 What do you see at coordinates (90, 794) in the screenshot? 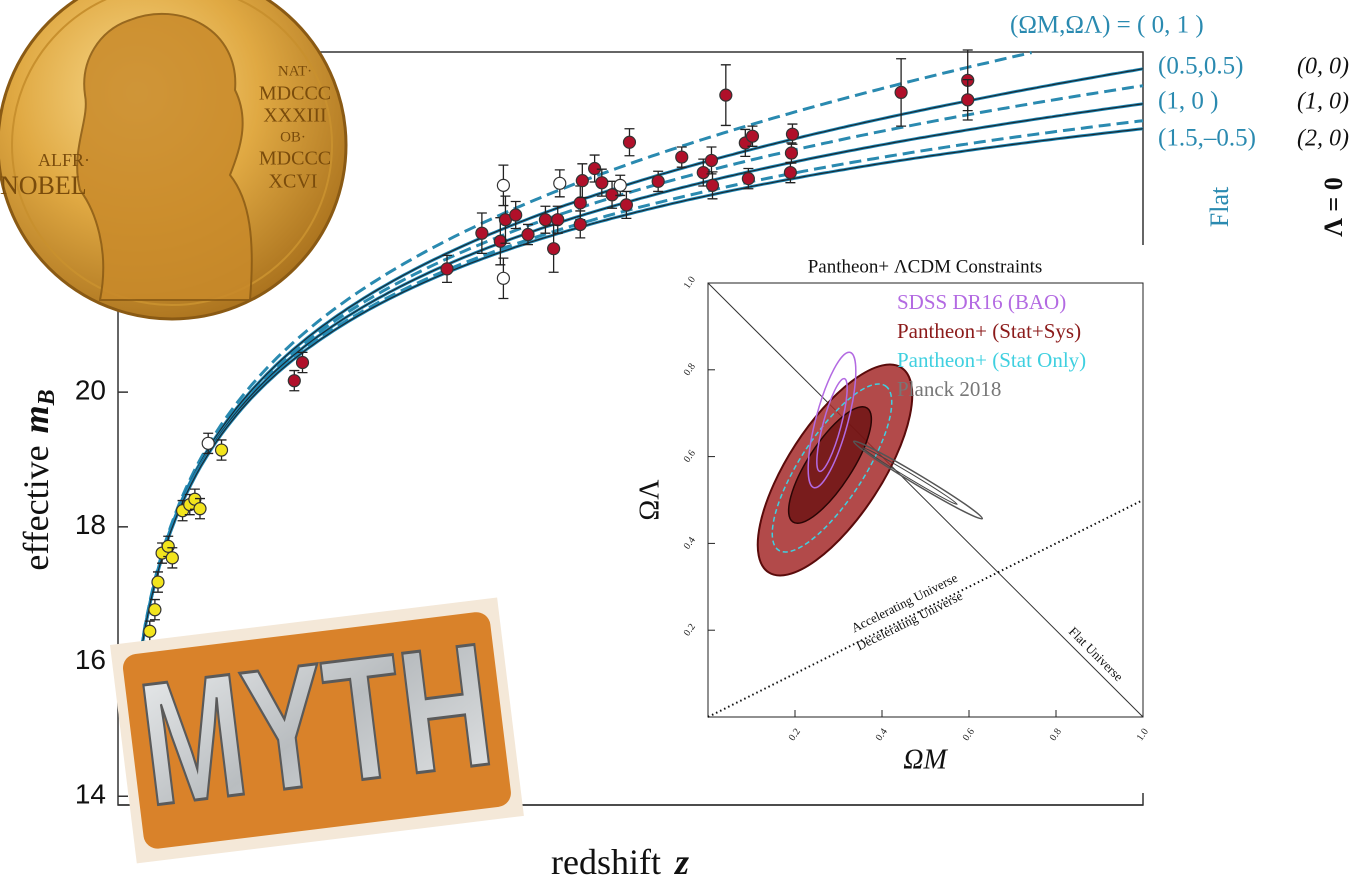
I see `y-tick-label: 14` at bounding box center [90, 794].